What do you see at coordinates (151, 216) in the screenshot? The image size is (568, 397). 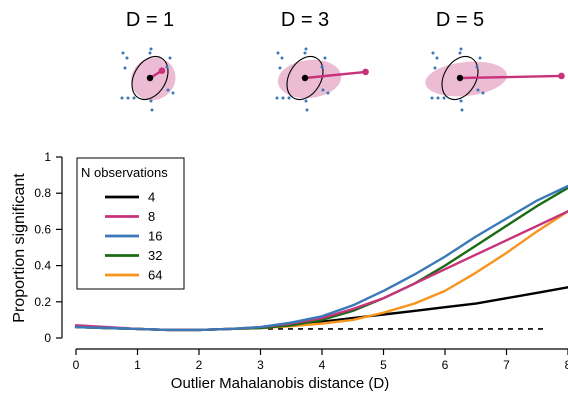 I see `legend-label-8: 8` at bounding box center [151, 216].